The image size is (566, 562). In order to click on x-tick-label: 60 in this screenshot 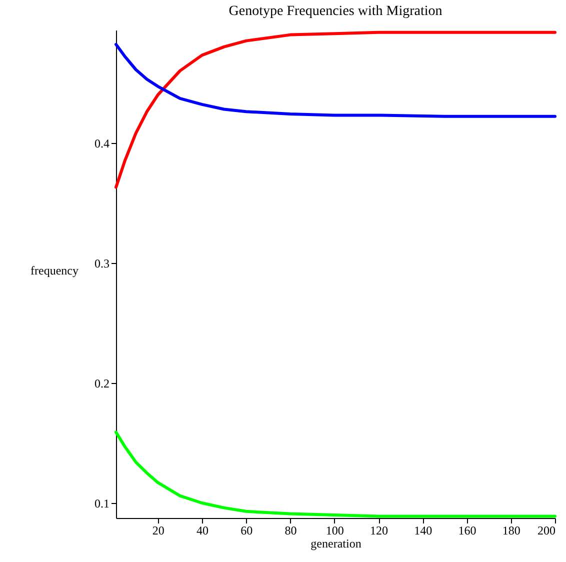, I will do `click(246, 531)`.